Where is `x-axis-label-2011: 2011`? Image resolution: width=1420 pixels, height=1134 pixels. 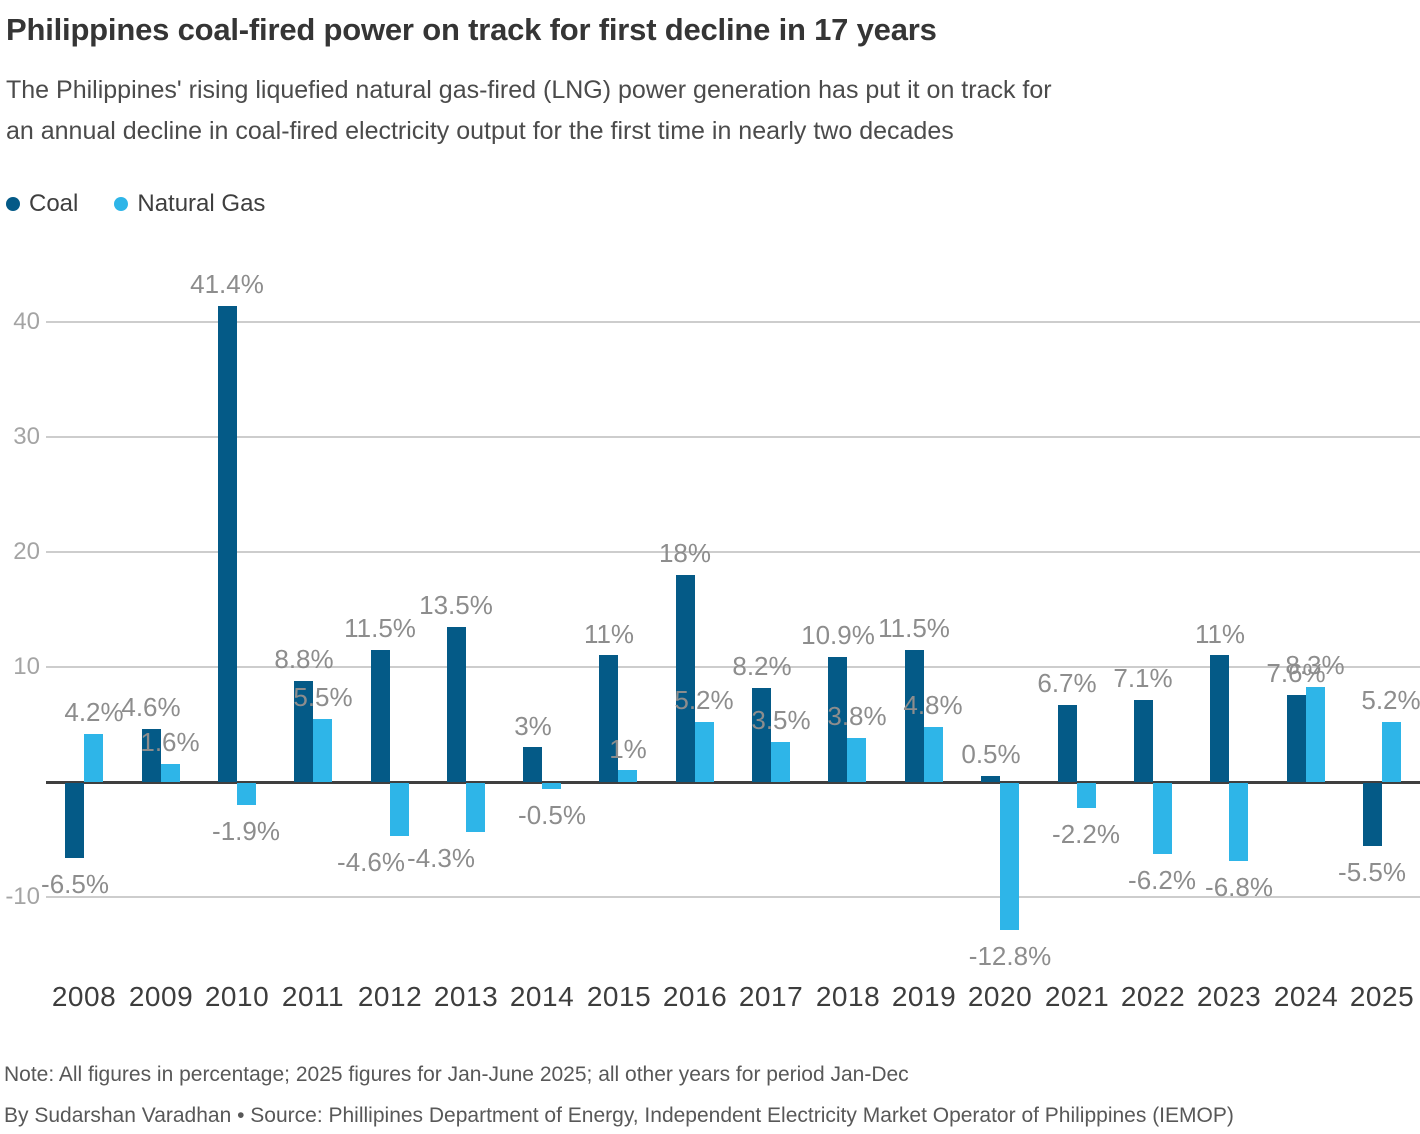 x-axis-label-2011: 2011 is located at coordinates (313, 996).